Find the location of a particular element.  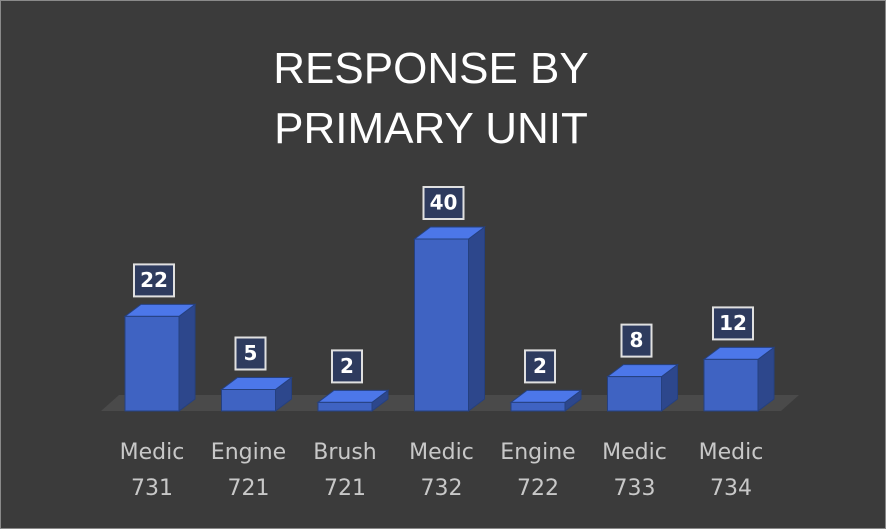

x-tick-label: Medic 732 is located at coordinates (441, 470).